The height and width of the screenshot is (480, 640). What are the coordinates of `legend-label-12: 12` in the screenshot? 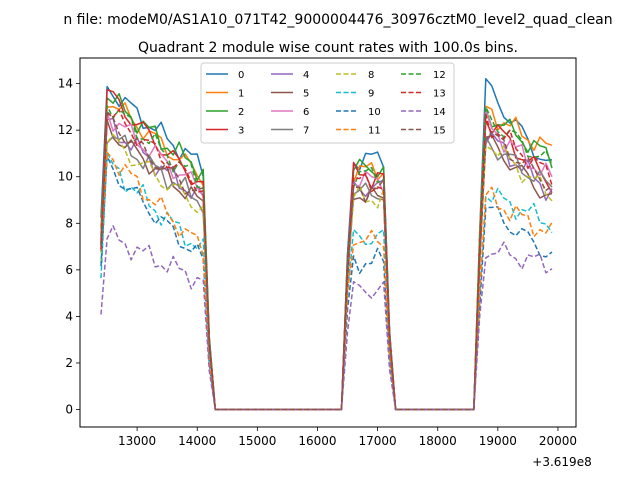 It's located at (439, 75).